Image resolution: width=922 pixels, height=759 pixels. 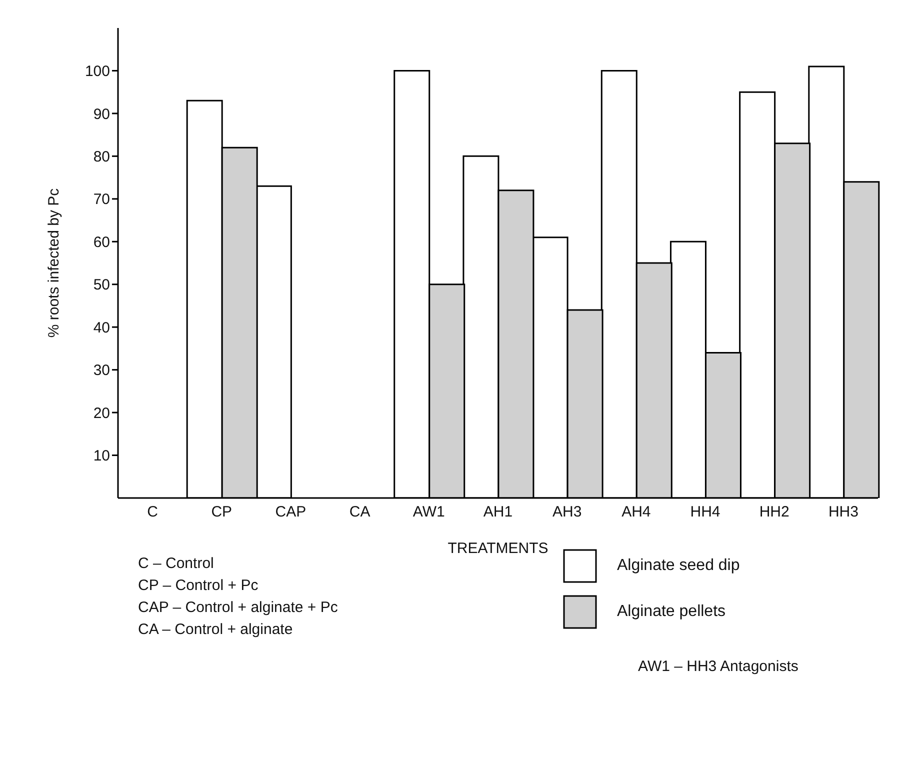 I want to click on y-tick-label: 60, so click(x=101, y=242).